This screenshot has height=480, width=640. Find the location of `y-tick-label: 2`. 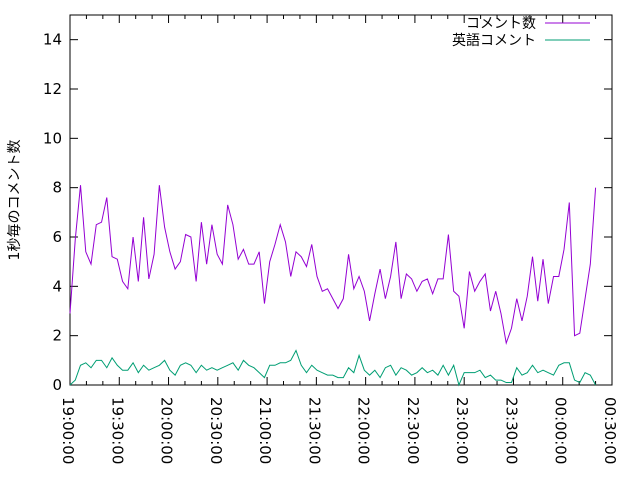

y-tick-label: 2 is located at coordinates (57, 336).